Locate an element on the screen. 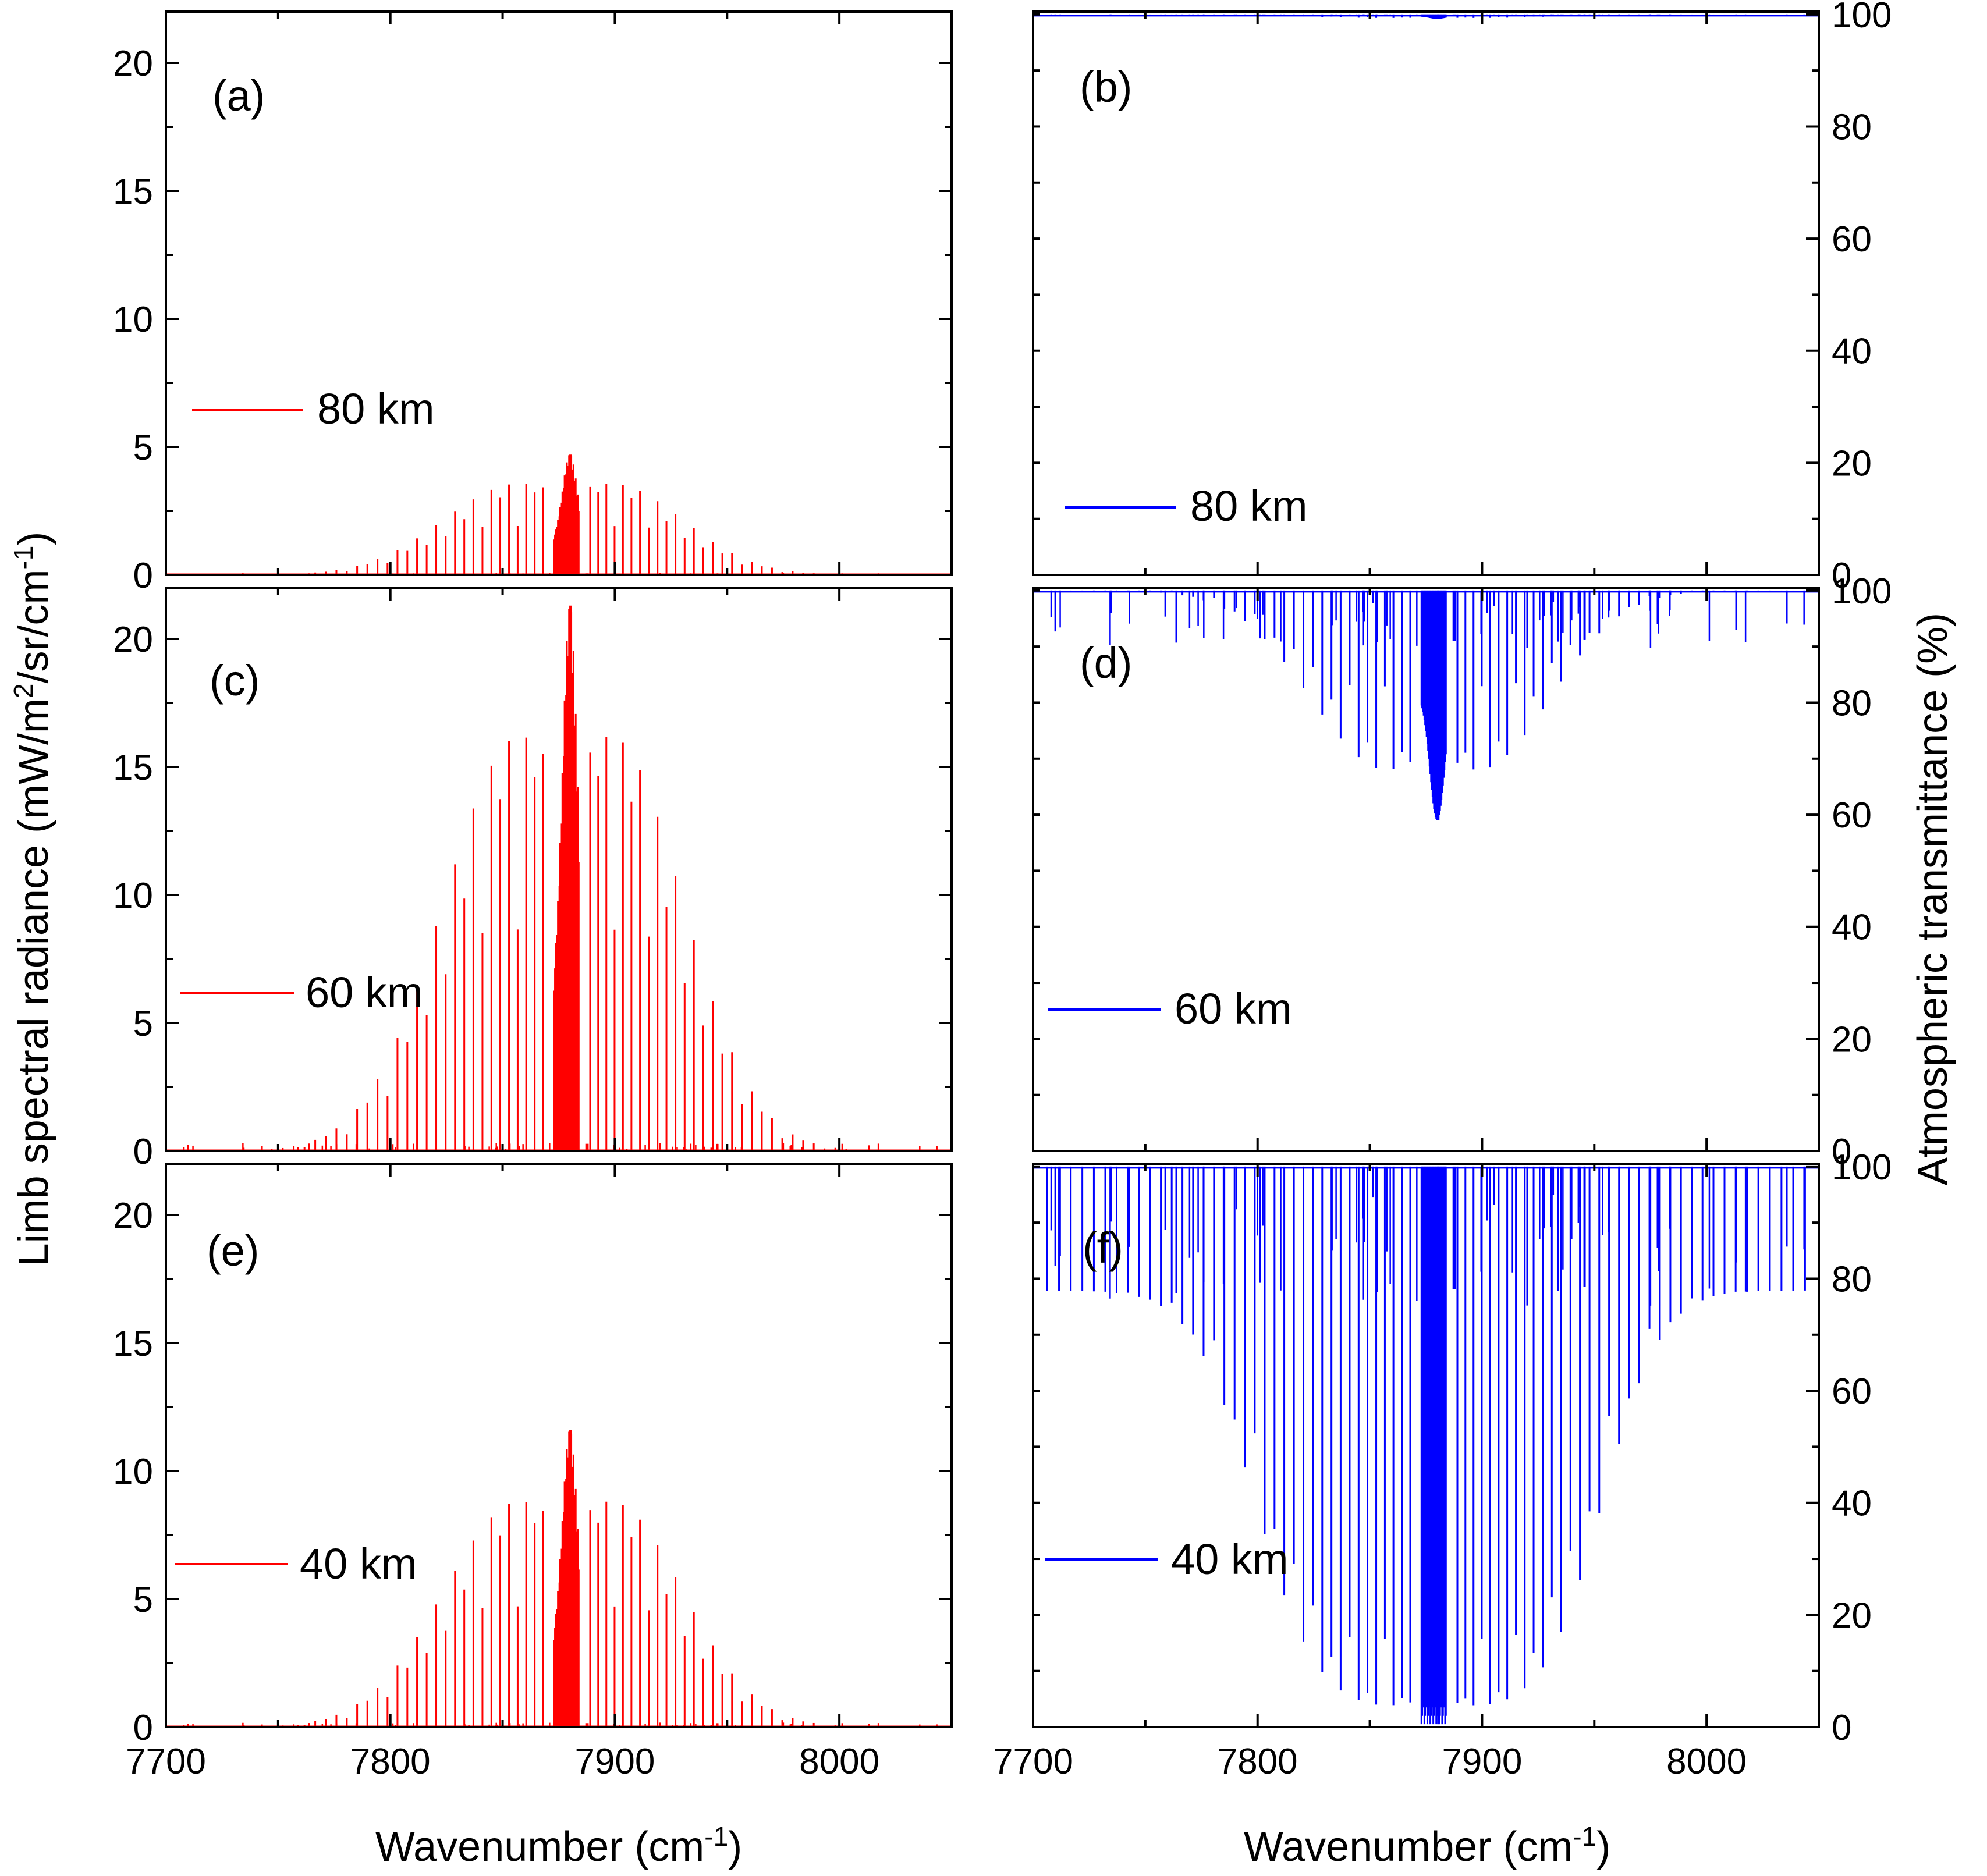 This screenshot has width=1987, height=1876. left-x-axis-title-main: Wavenumber (cm is located at coordinates (539, 1847).